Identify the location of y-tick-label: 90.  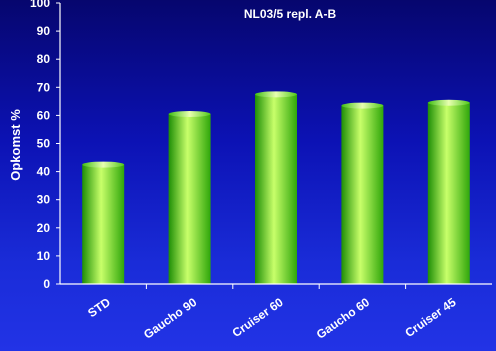
(44, 31).